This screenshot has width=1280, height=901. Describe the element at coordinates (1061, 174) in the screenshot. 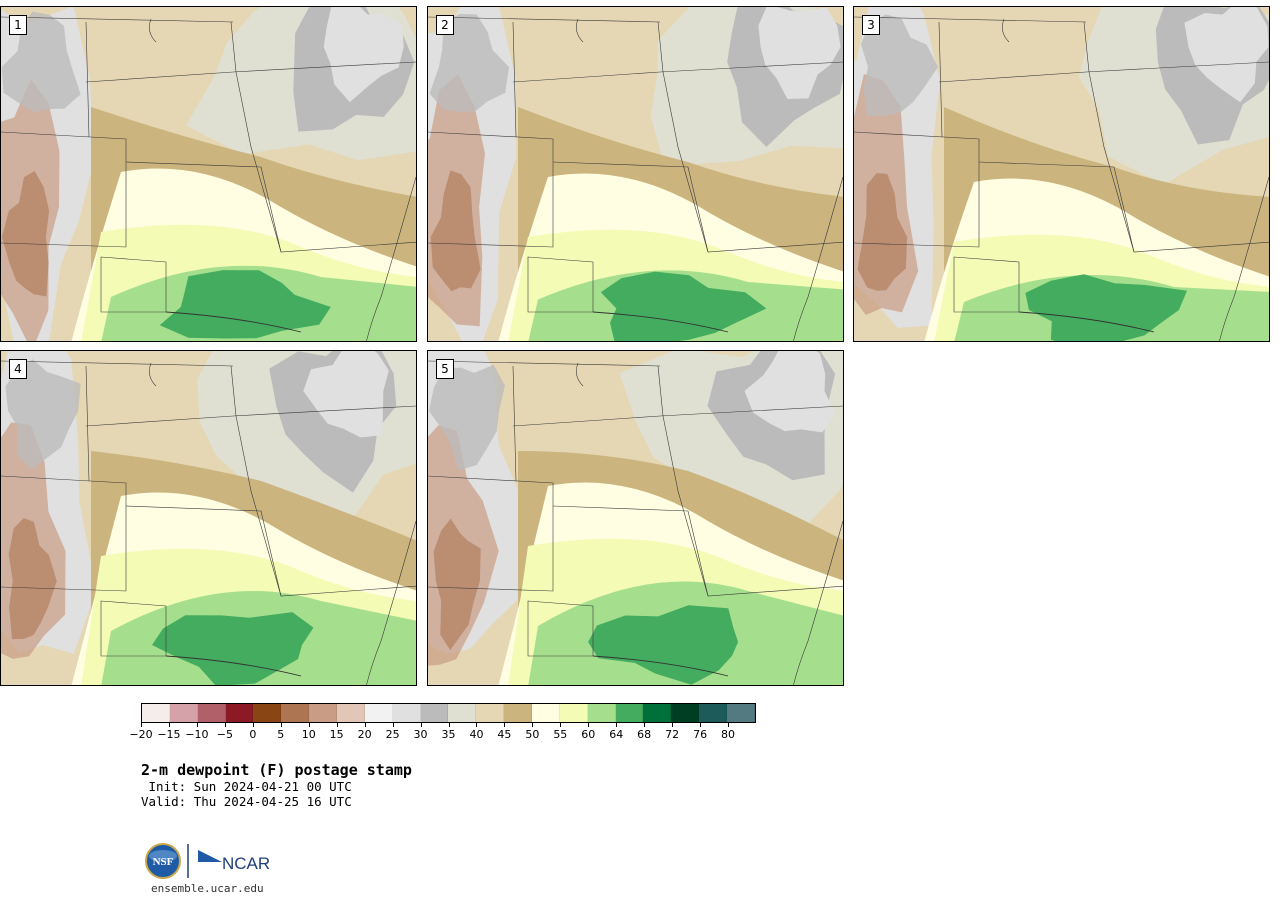

I see `map-panel-3: 3` at that location.